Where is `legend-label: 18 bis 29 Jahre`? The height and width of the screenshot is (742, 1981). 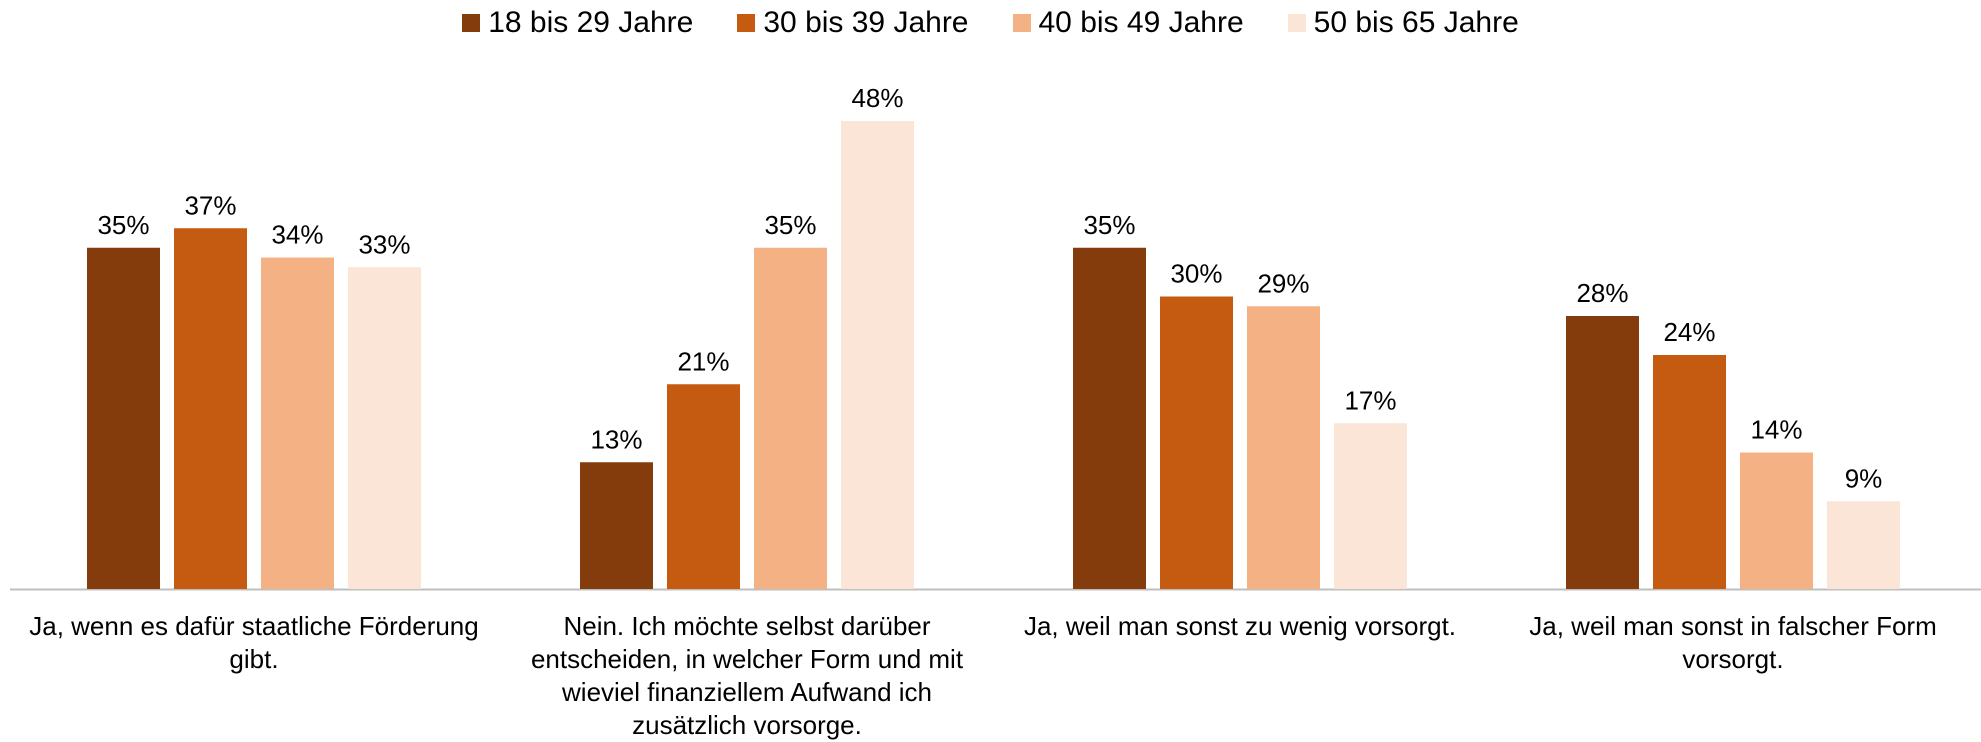
legend-label: 18 bis 29 Jahre is located at coordinates (591, 22).